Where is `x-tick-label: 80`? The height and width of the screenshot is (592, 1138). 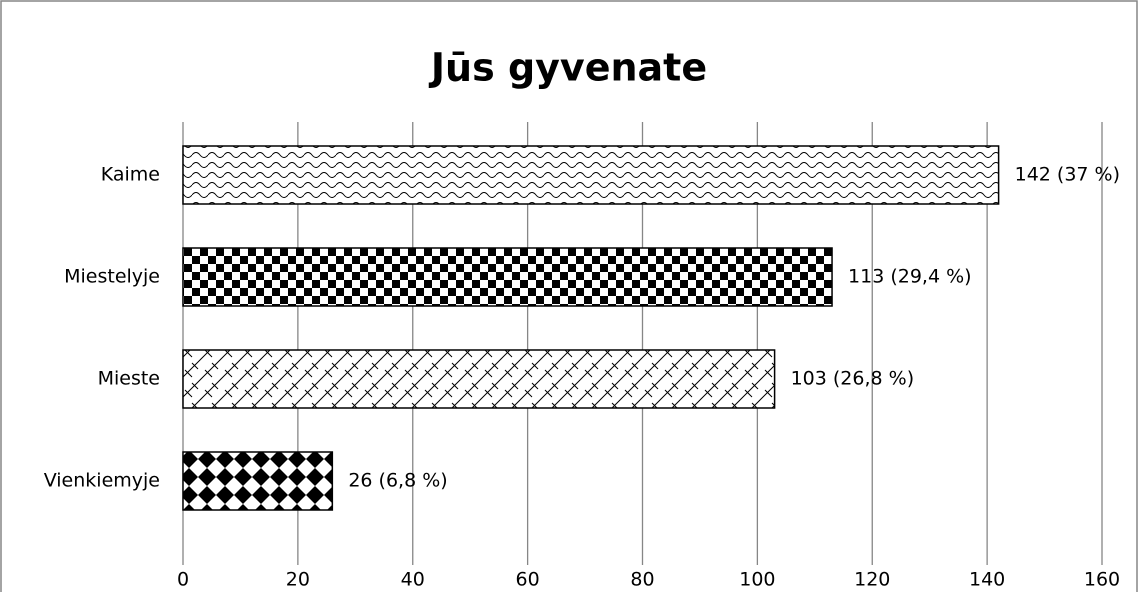 x-tick-label: 80 is located at coordinates (642, 580).